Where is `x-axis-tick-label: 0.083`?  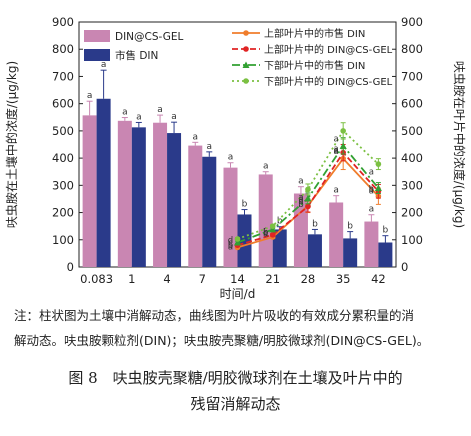 x-axis-tick-label: 0.083 is located at coordinates (96, 279).